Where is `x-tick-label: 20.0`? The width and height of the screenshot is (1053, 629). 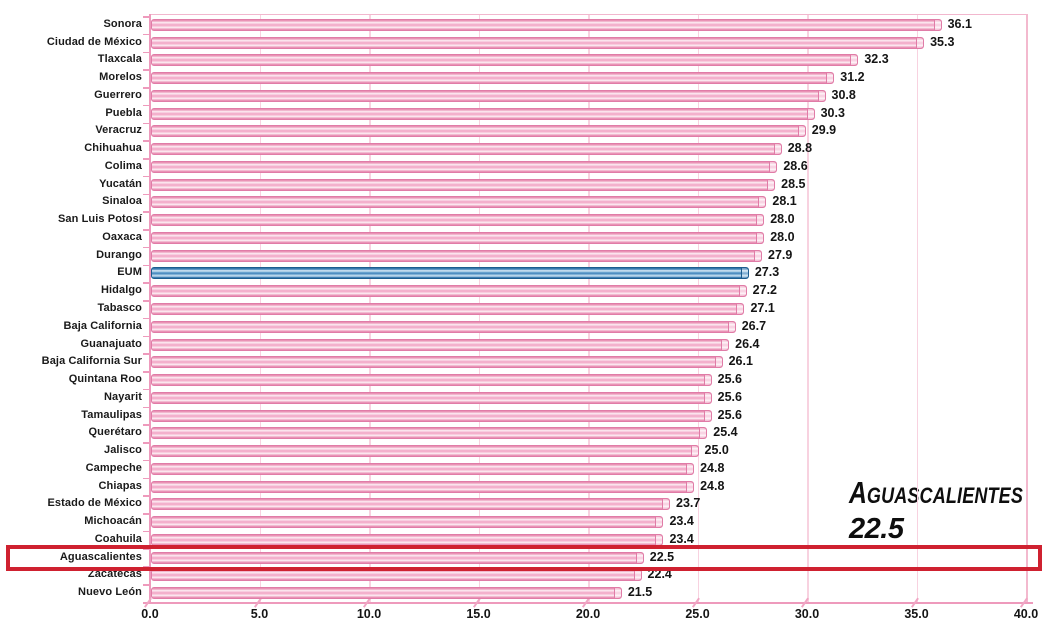 x-tick-label: 20.0 is located at coordinates (588, 614).